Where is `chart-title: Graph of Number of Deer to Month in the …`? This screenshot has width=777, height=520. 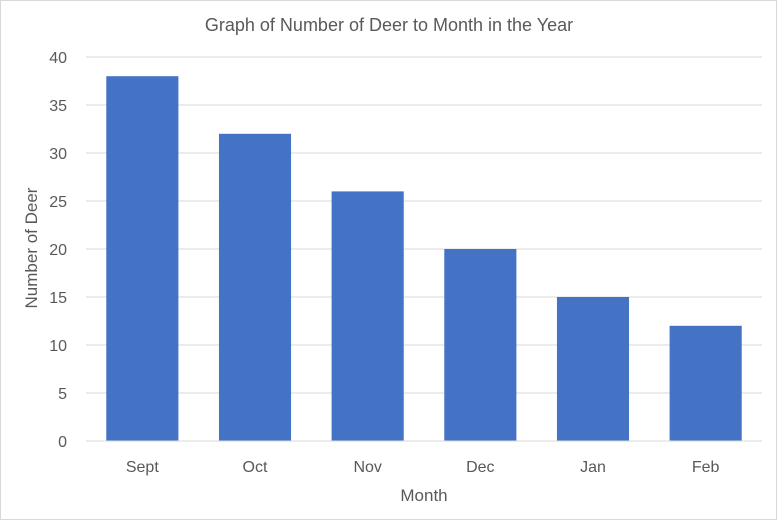 chart-title: Graph of Number of Deer to Month in the … is located at coordinates (389, 25).